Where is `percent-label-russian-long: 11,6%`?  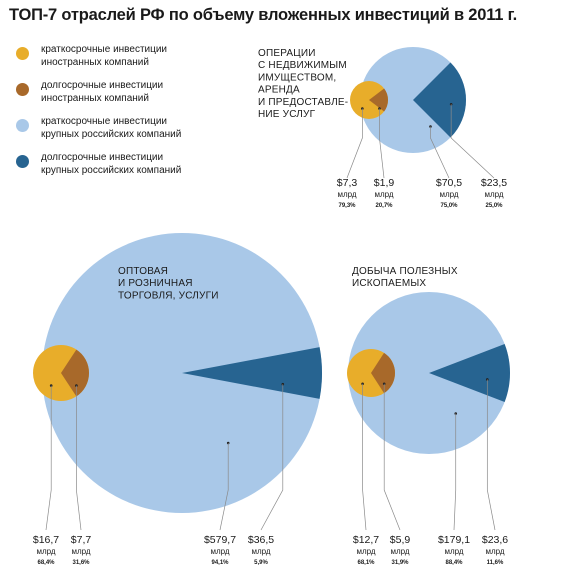 percent-label-russian-long: 11,6% is located at coordinates (495, 563).